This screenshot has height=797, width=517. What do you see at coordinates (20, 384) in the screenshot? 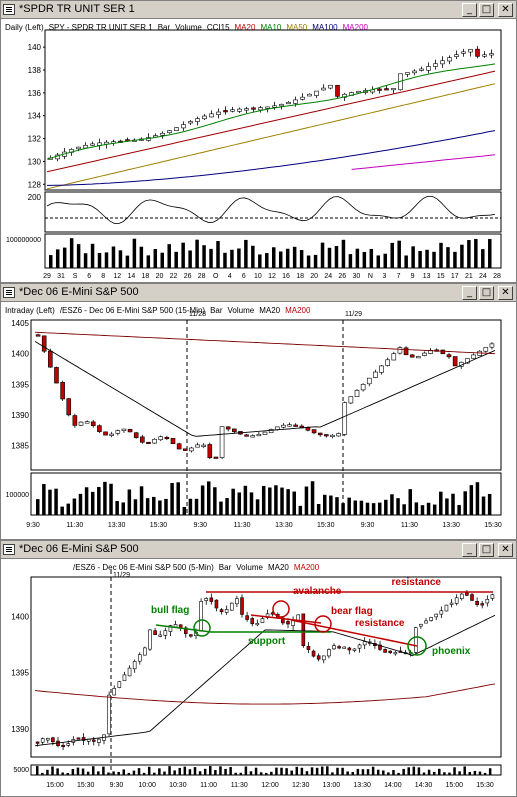
I see `price-tick-label: 1395` at bounding box center [20, 384].